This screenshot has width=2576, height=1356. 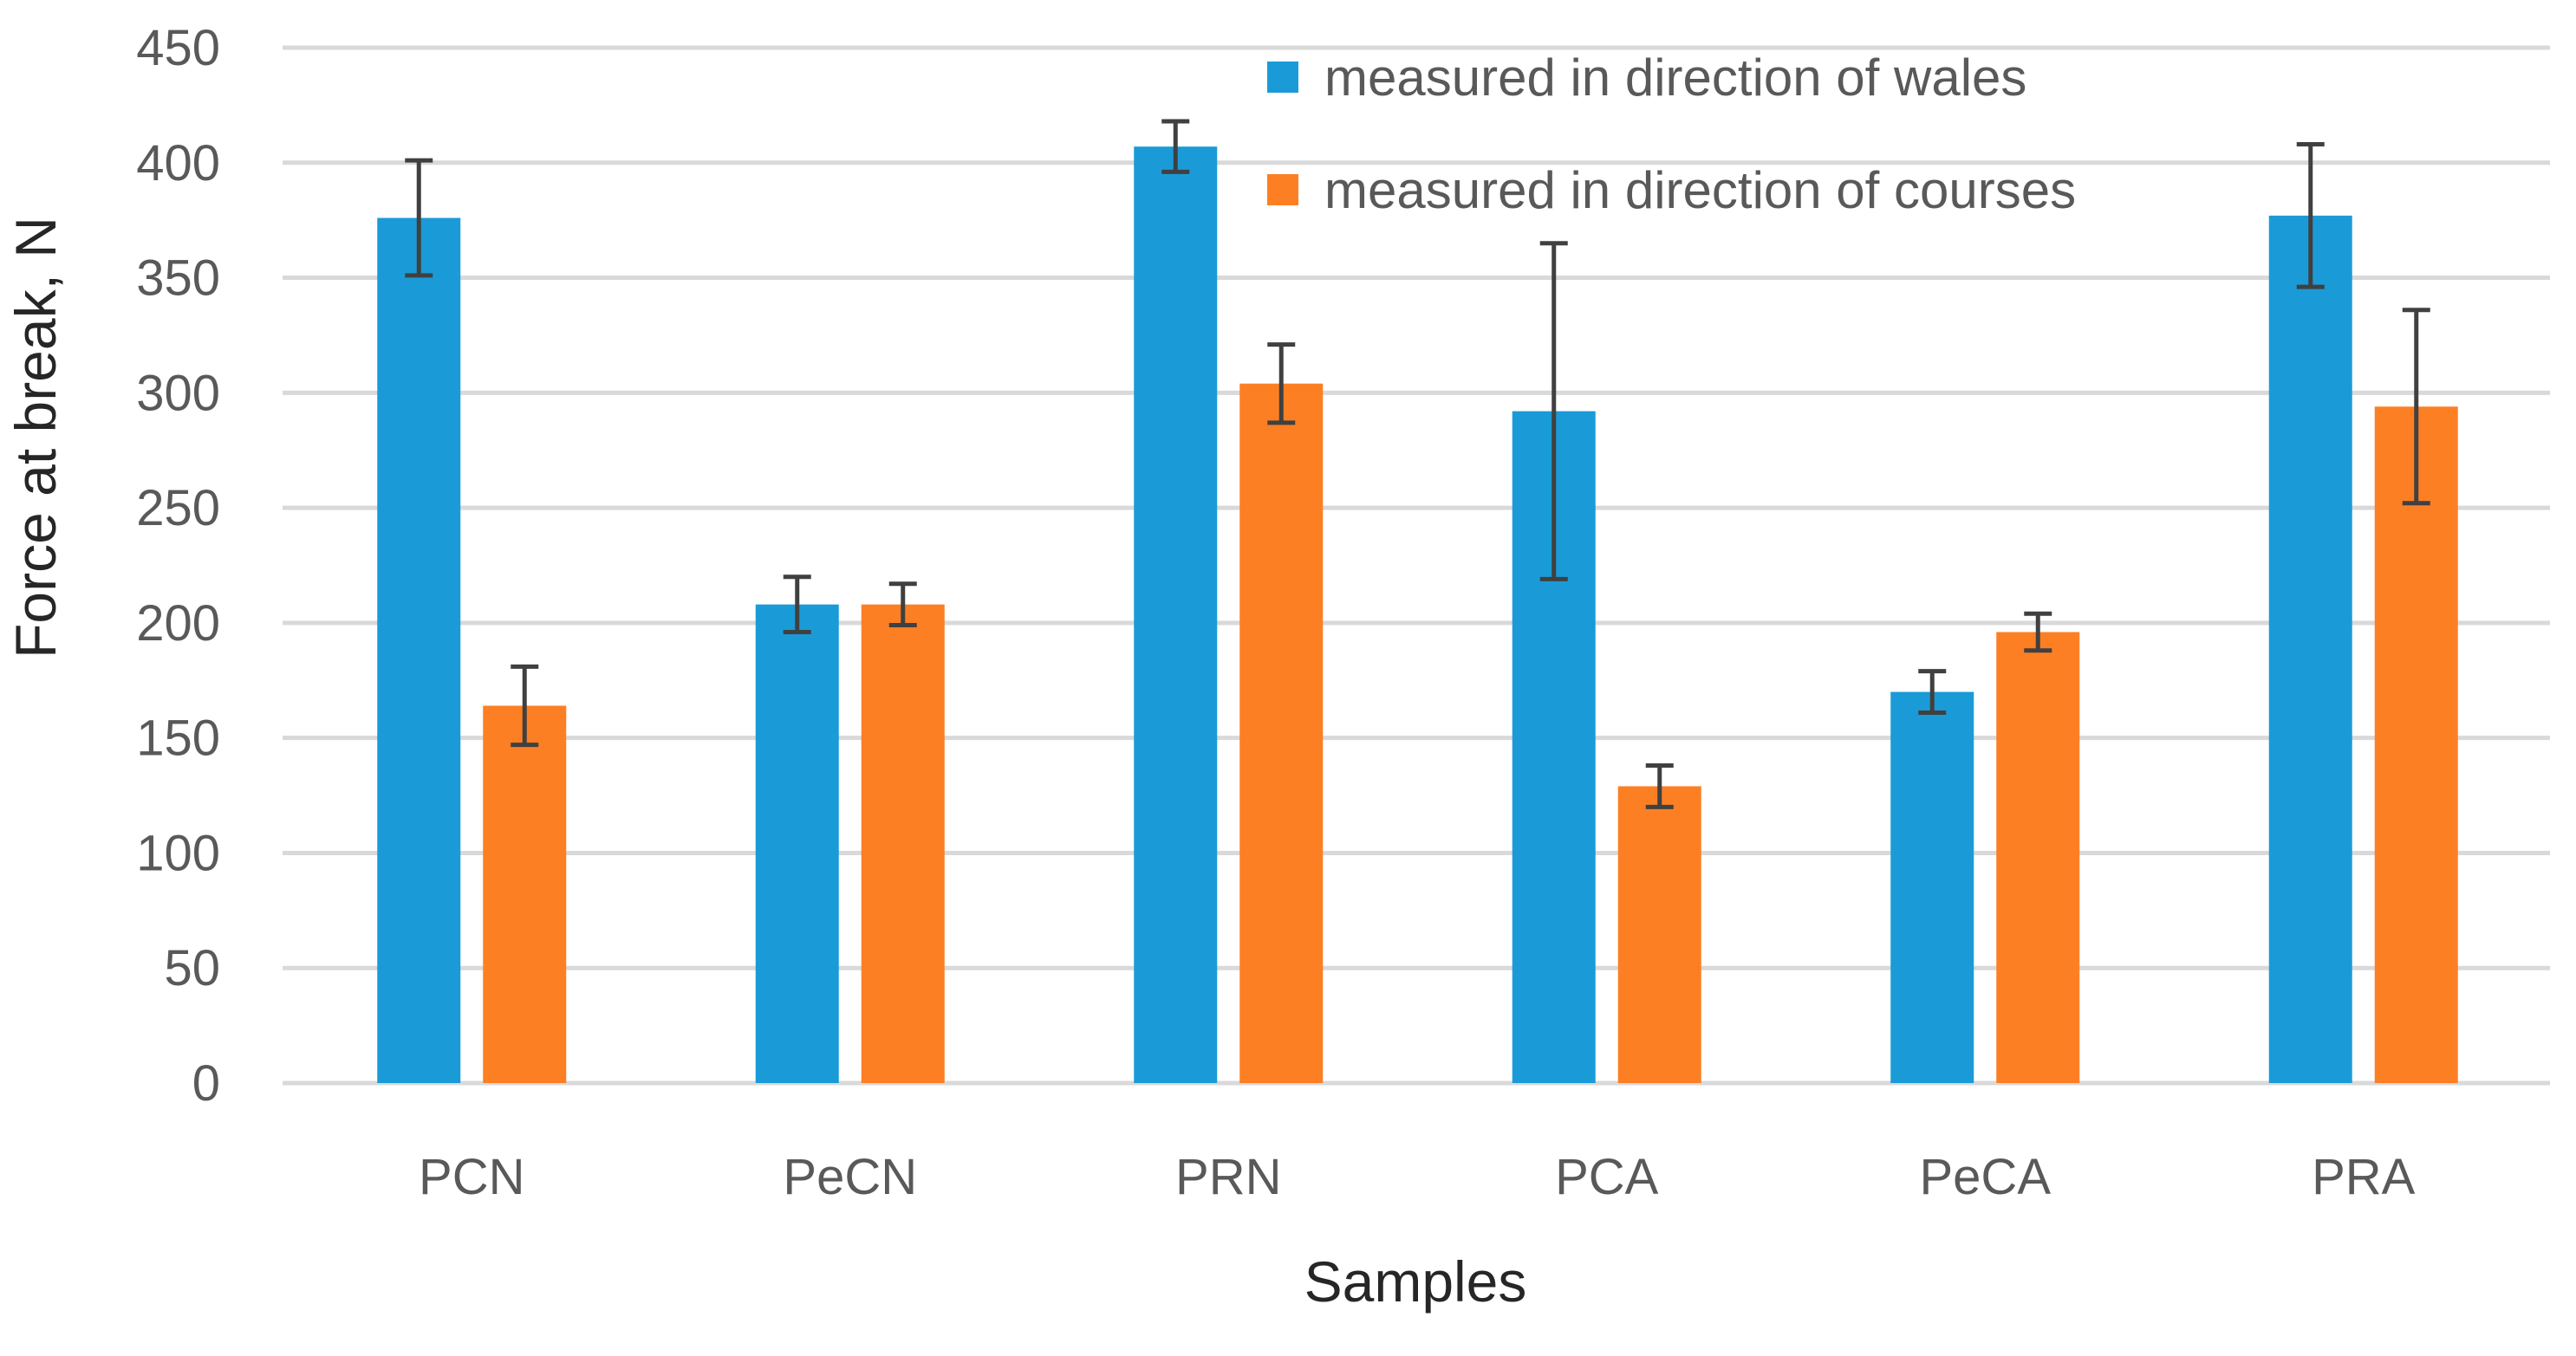 What do you see at coordinates (206, 1083) in the screenshot?
I see `y-tick-label: 0` at bounding box center [206, 1083].